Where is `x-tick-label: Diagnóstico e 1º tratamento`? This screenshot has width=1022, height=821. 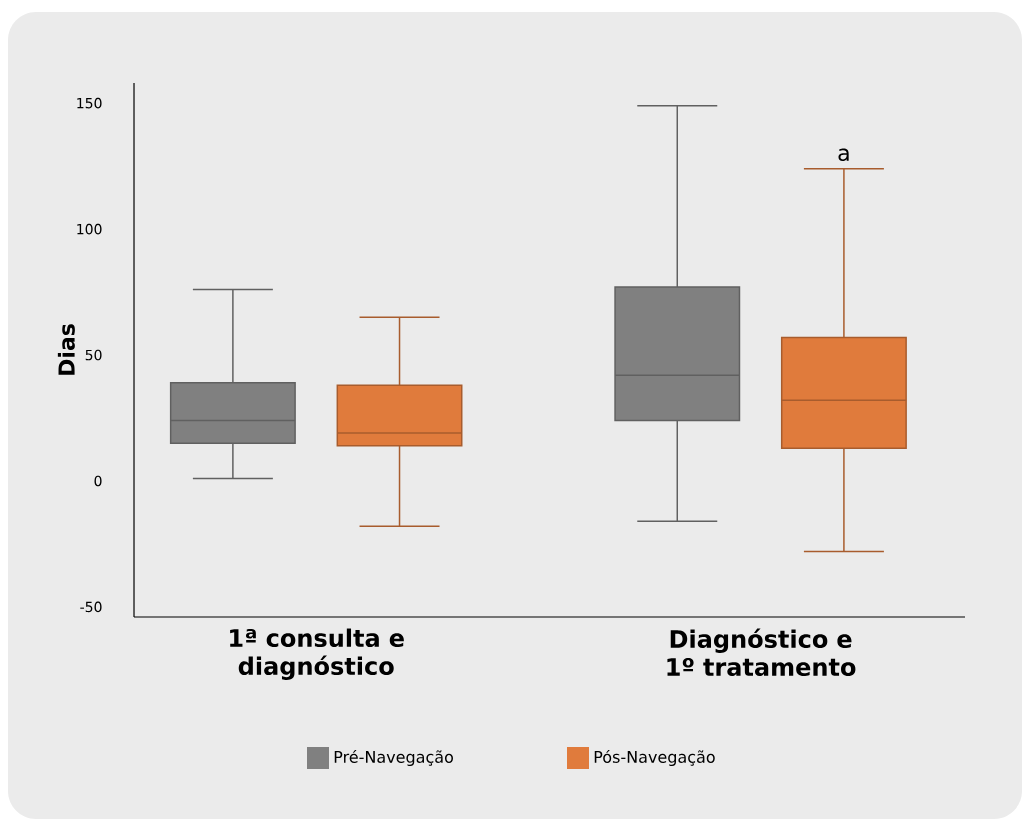
x-tick-label: Diagnóstico e 1º tratamento is located at coordinates (761, 652).